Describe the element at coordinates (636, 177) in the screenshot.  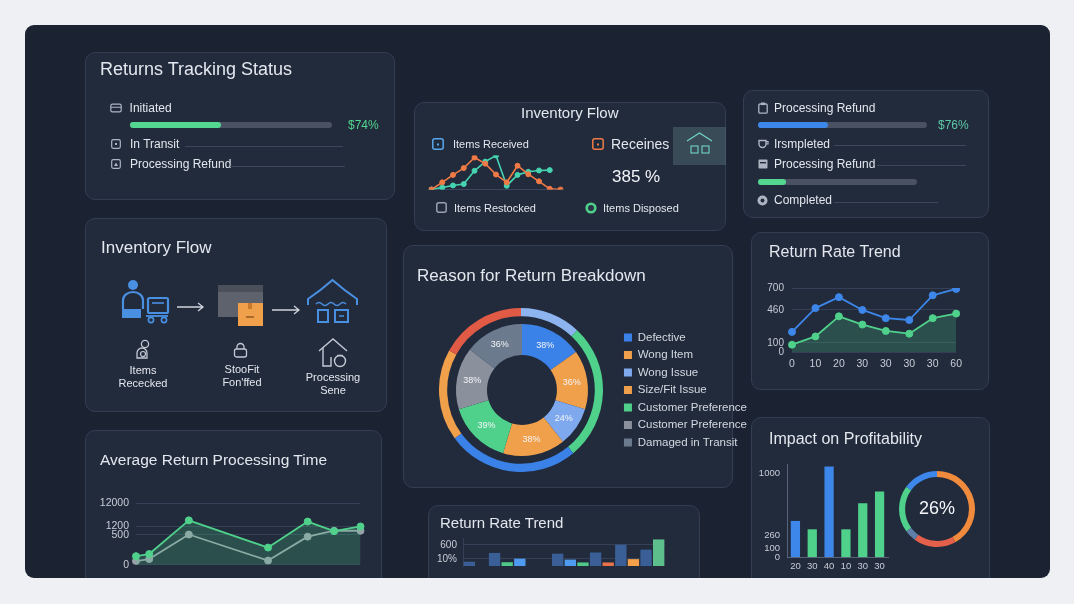
I see `text: 385 %` at that location.